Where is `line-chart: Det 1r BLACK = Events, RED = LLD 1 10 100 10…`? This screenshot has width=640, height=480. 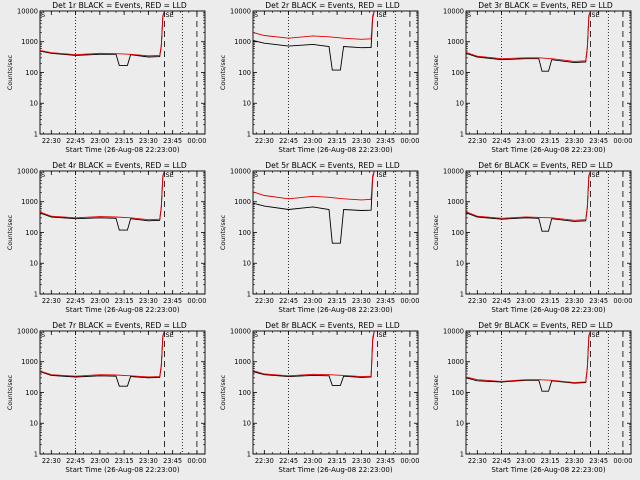
line-chart: Det 1r BLACK = Events, RED = LLD 1 10 100 10… is located at coordinates (106, 77).